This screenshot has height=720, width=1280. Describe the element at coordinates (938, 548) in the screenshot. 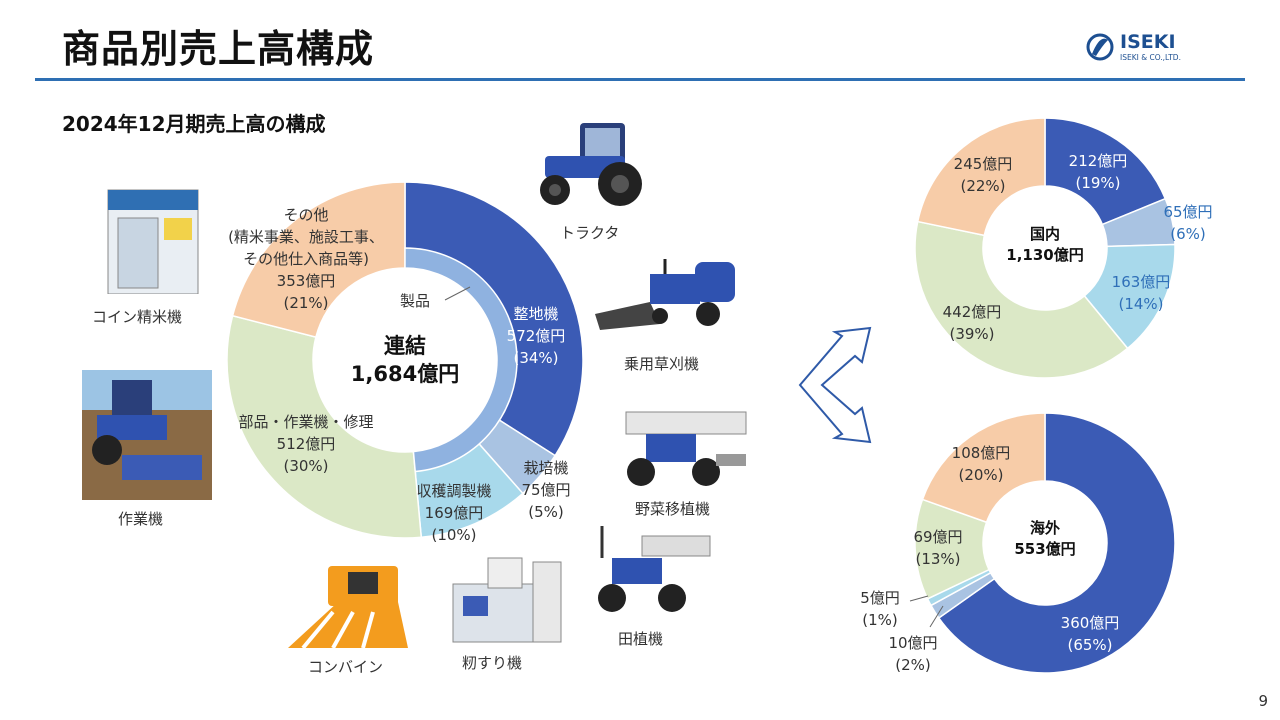

I see `ovs-label-4: 69億円 (13%)` at that location.